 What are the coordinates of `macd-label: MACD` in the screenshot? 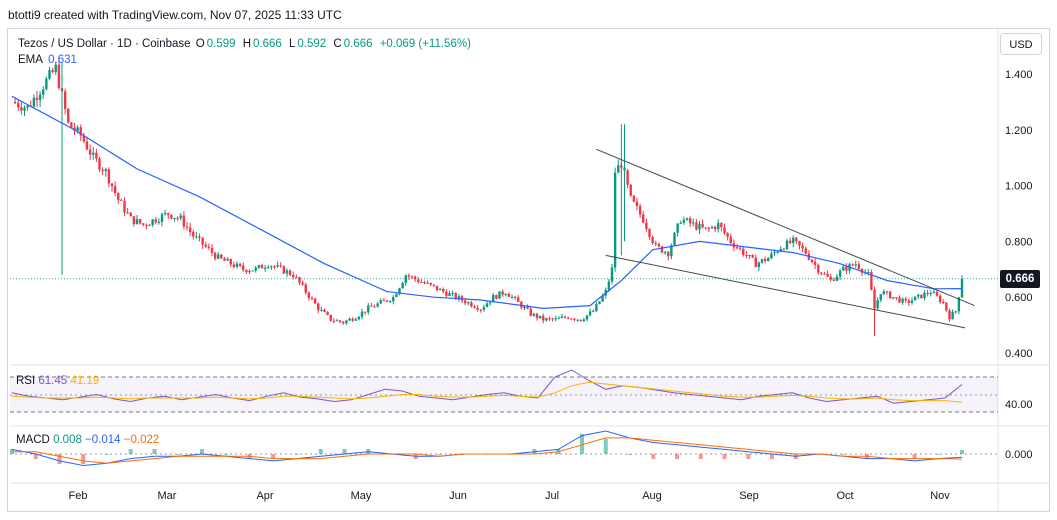 It's located at (33, 440).